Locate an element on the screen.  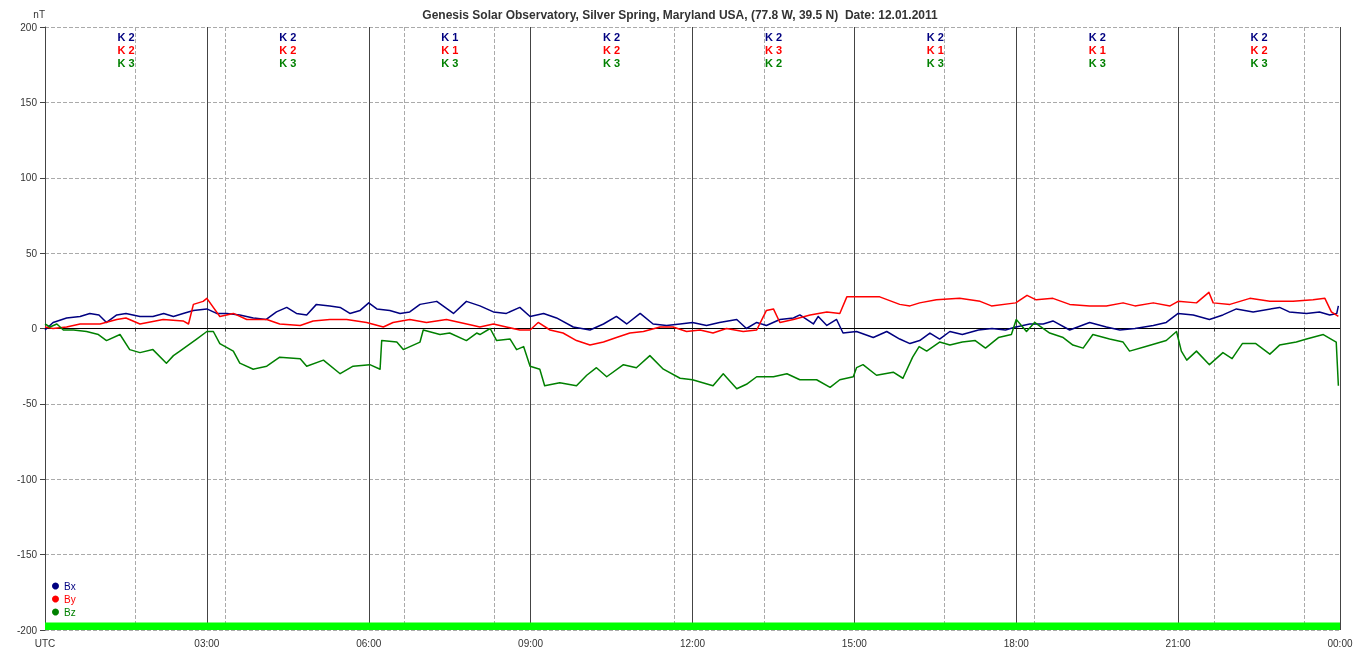
x-tick-label: UTC is located at coordinates (45, 643).